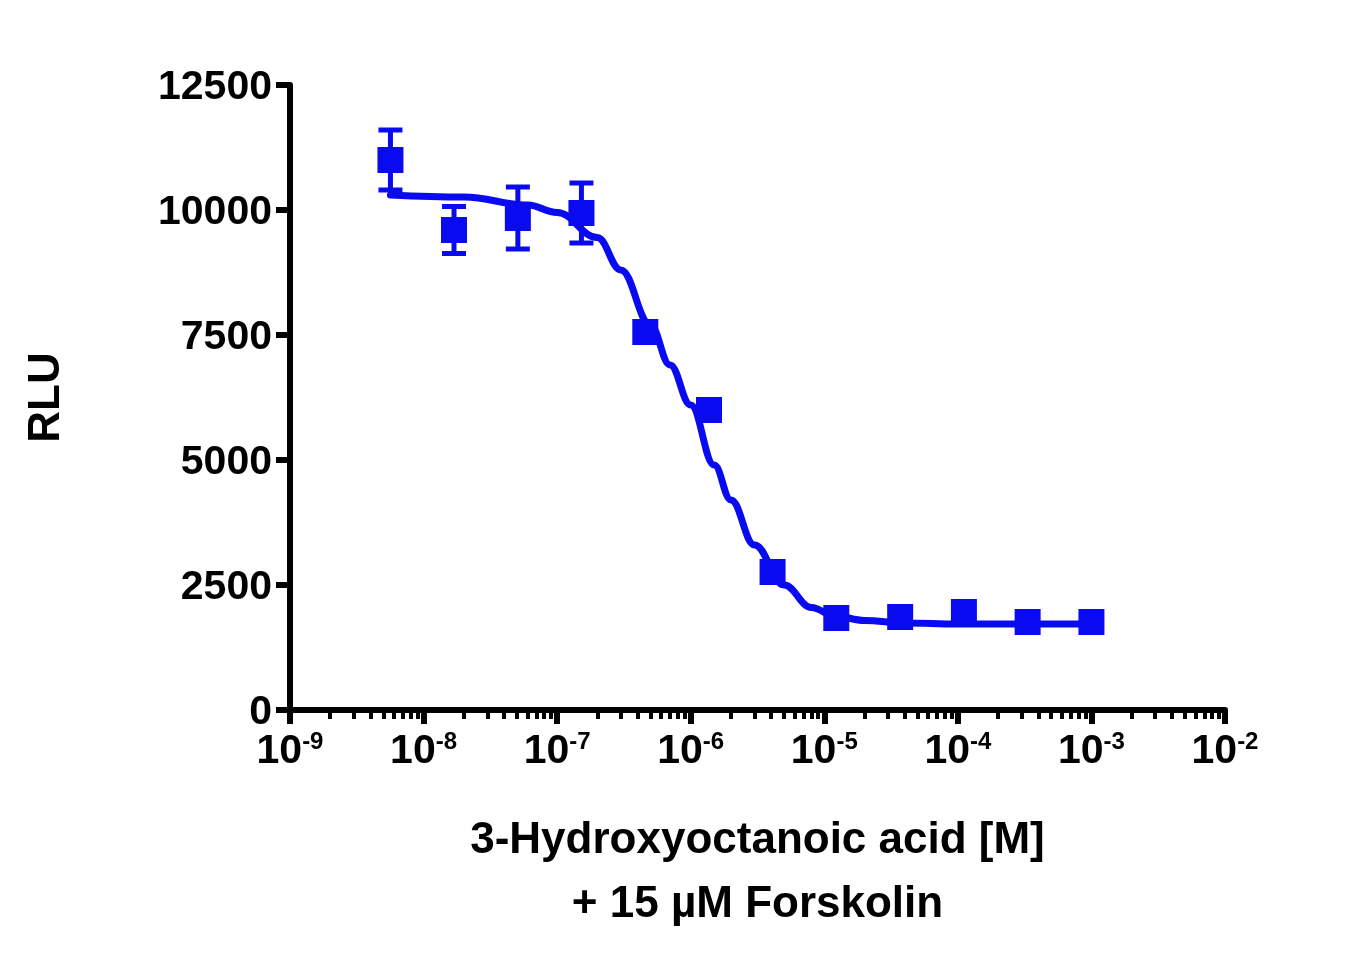  Describe the element at coordinates (214, 210) in the screenshot. I see `y-tick-label: 10000` at that location.